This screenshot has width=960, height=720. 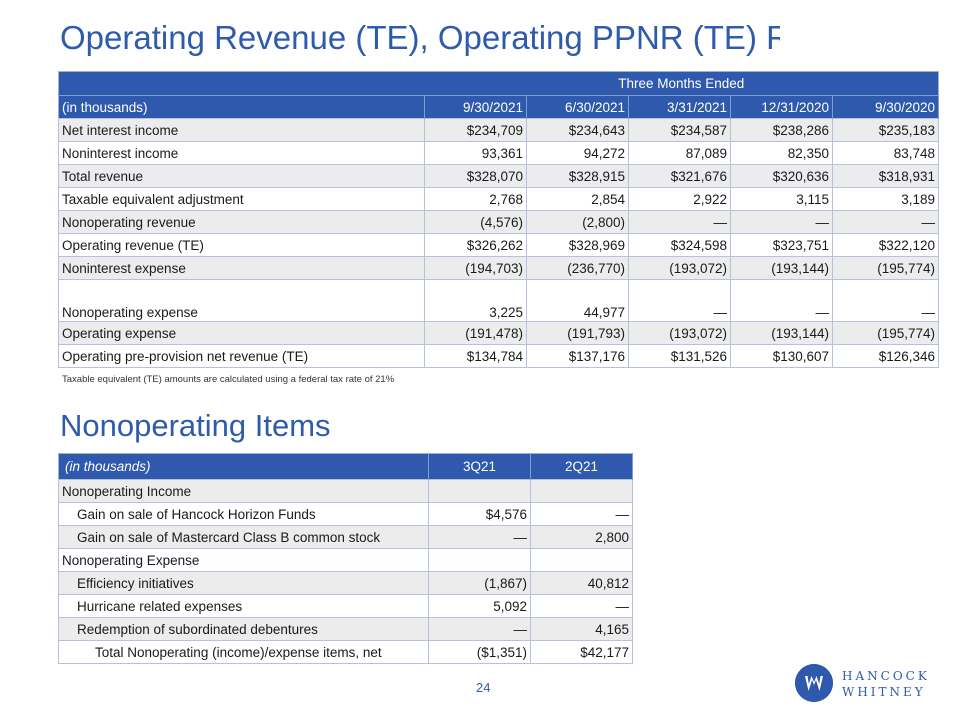 What do you see at coordinates (241, 199) in the screenshot?
I see `row-label: Taxable equivalent adjustment` at bounding box center [241, 199].